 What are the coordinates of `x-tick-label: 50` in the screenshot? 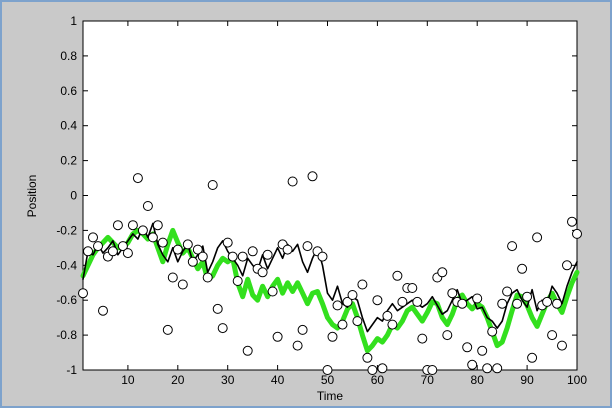 It's located at (328, 380).